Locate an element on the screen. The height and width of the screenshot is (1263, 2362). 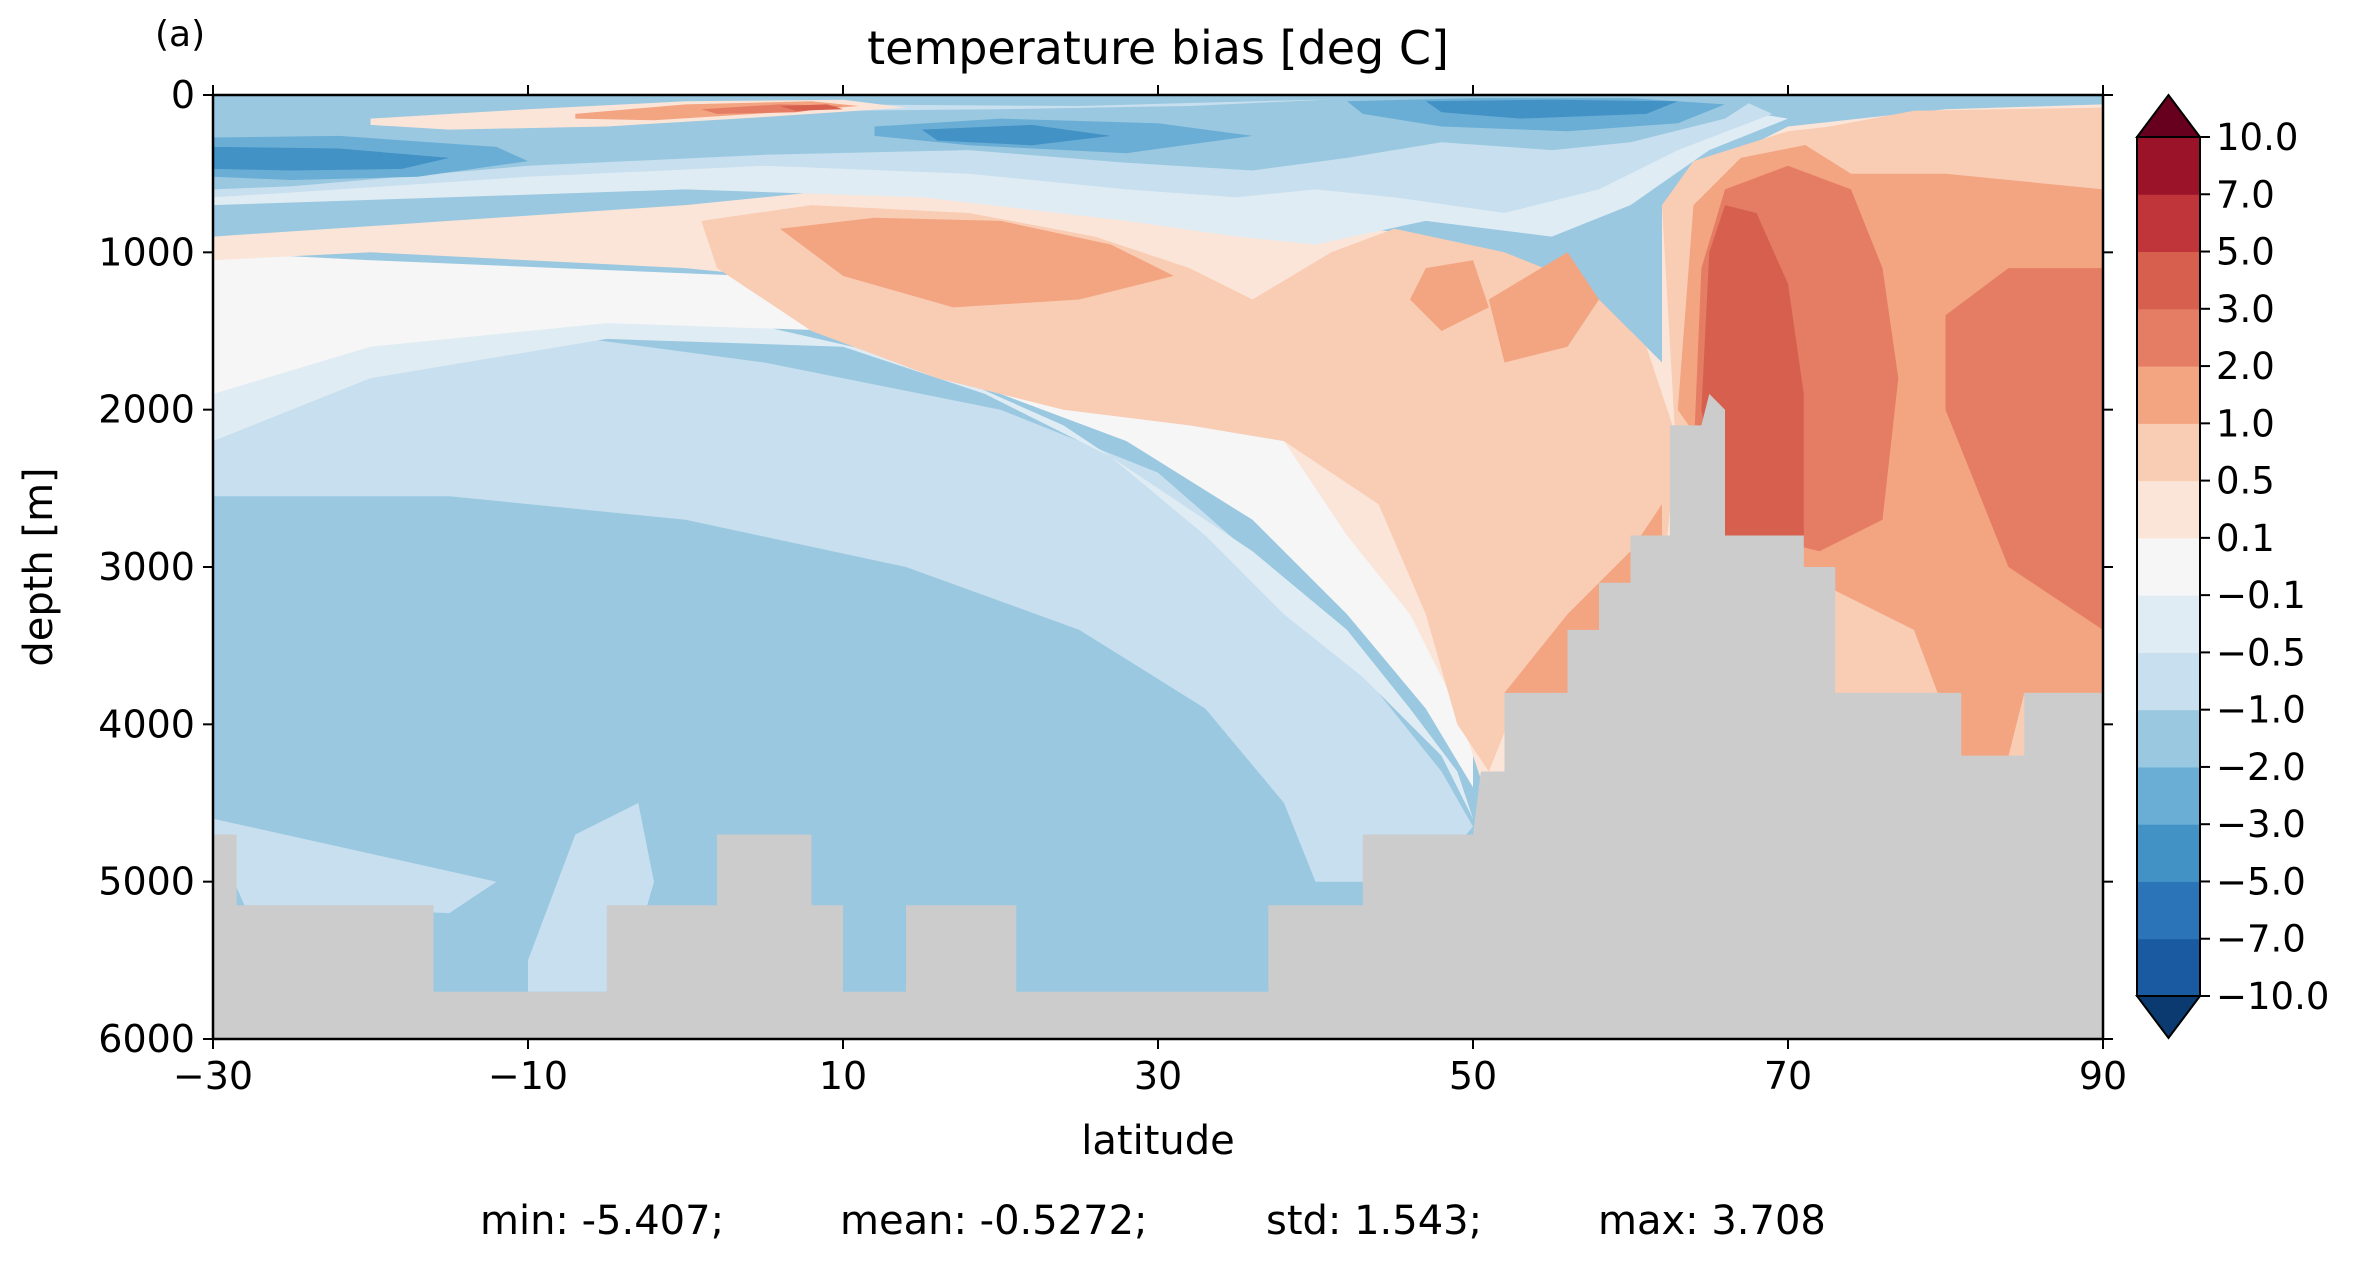
colorbar-frame is located at coordinates (2168, 566).